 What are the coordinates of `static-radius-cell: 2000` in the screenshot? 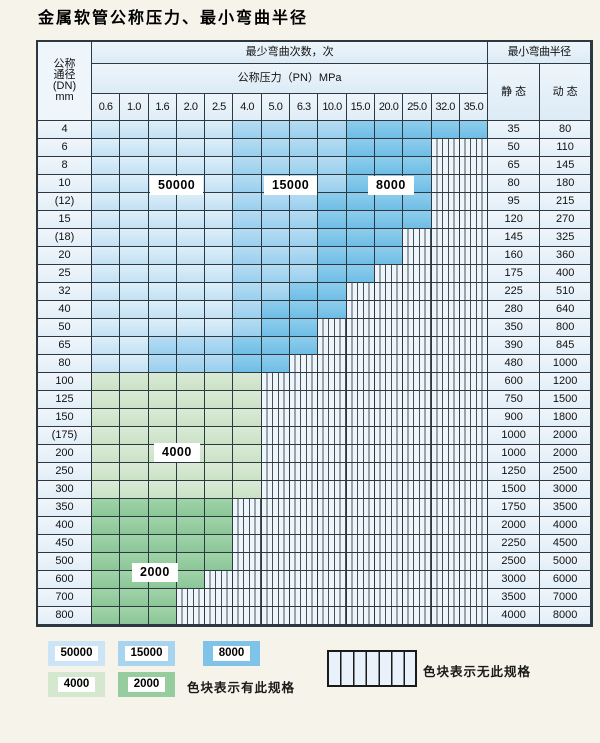 It's located at (514, 526).